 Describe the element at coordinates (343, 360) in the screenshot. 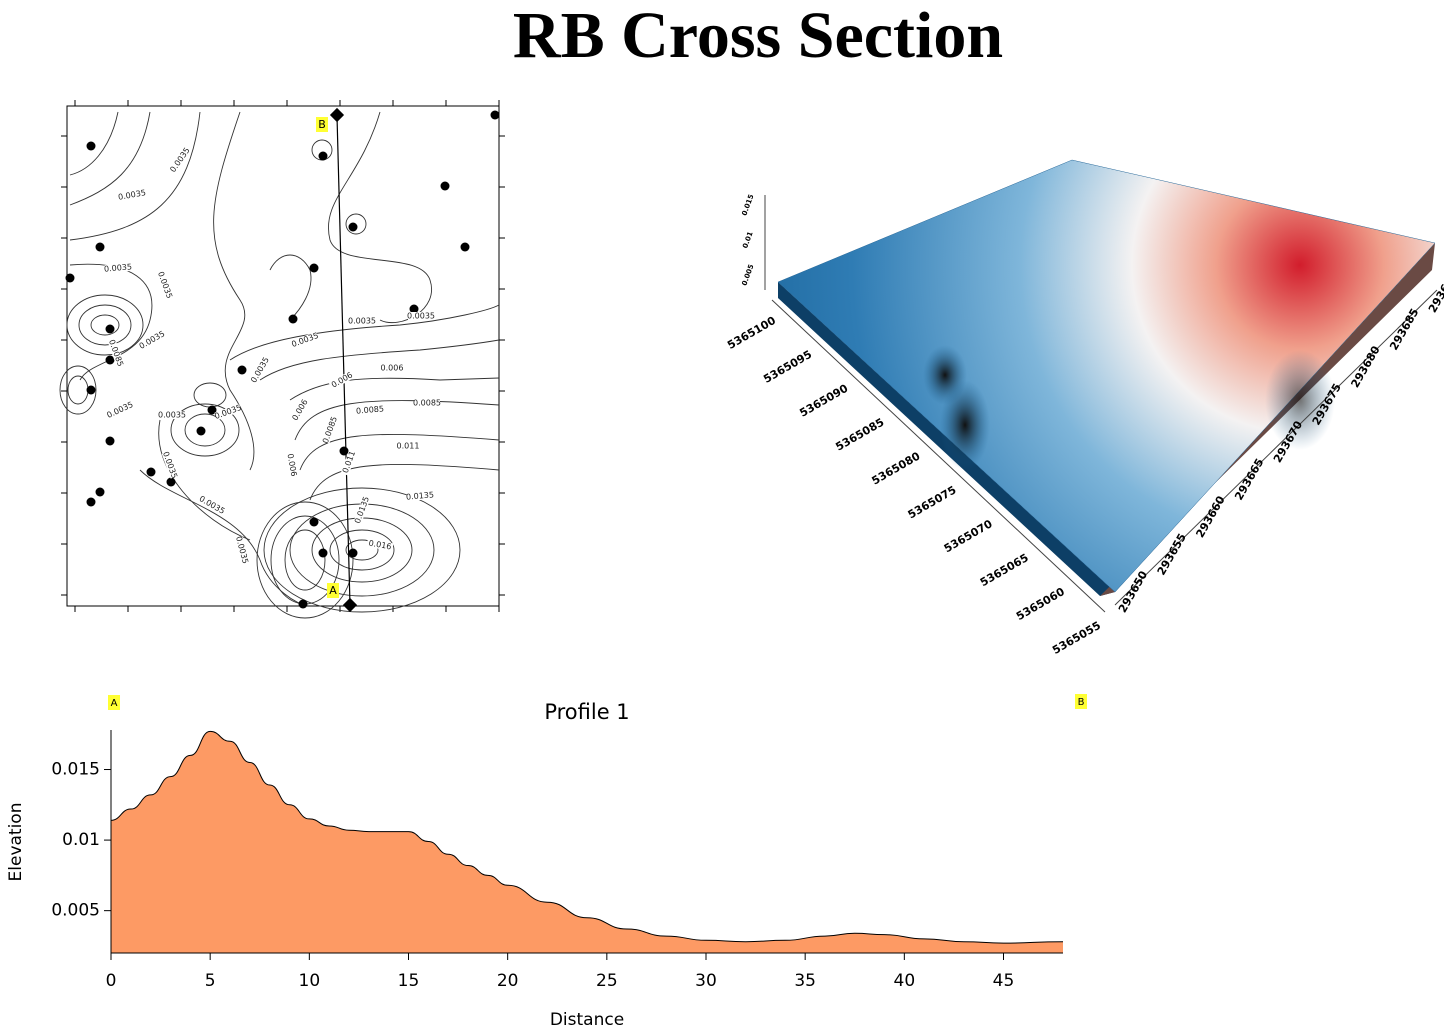

I see `section-line` at that location.